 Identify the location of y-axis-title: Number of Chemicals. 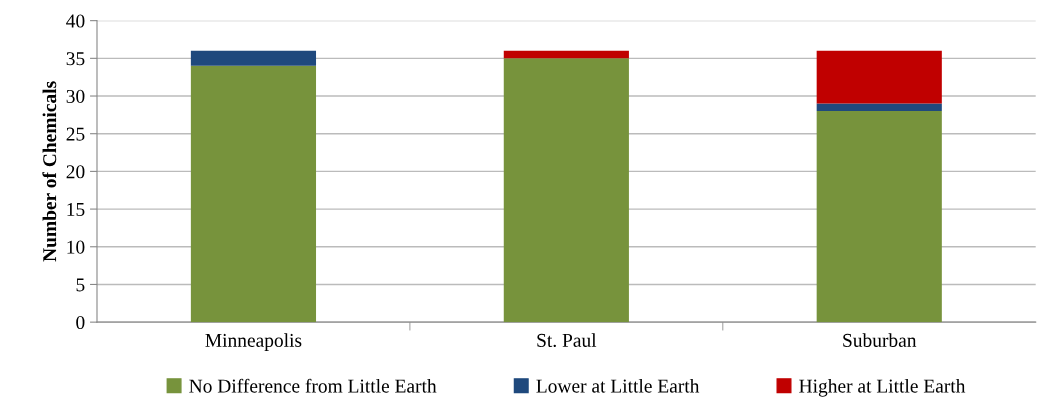
(49, 171).